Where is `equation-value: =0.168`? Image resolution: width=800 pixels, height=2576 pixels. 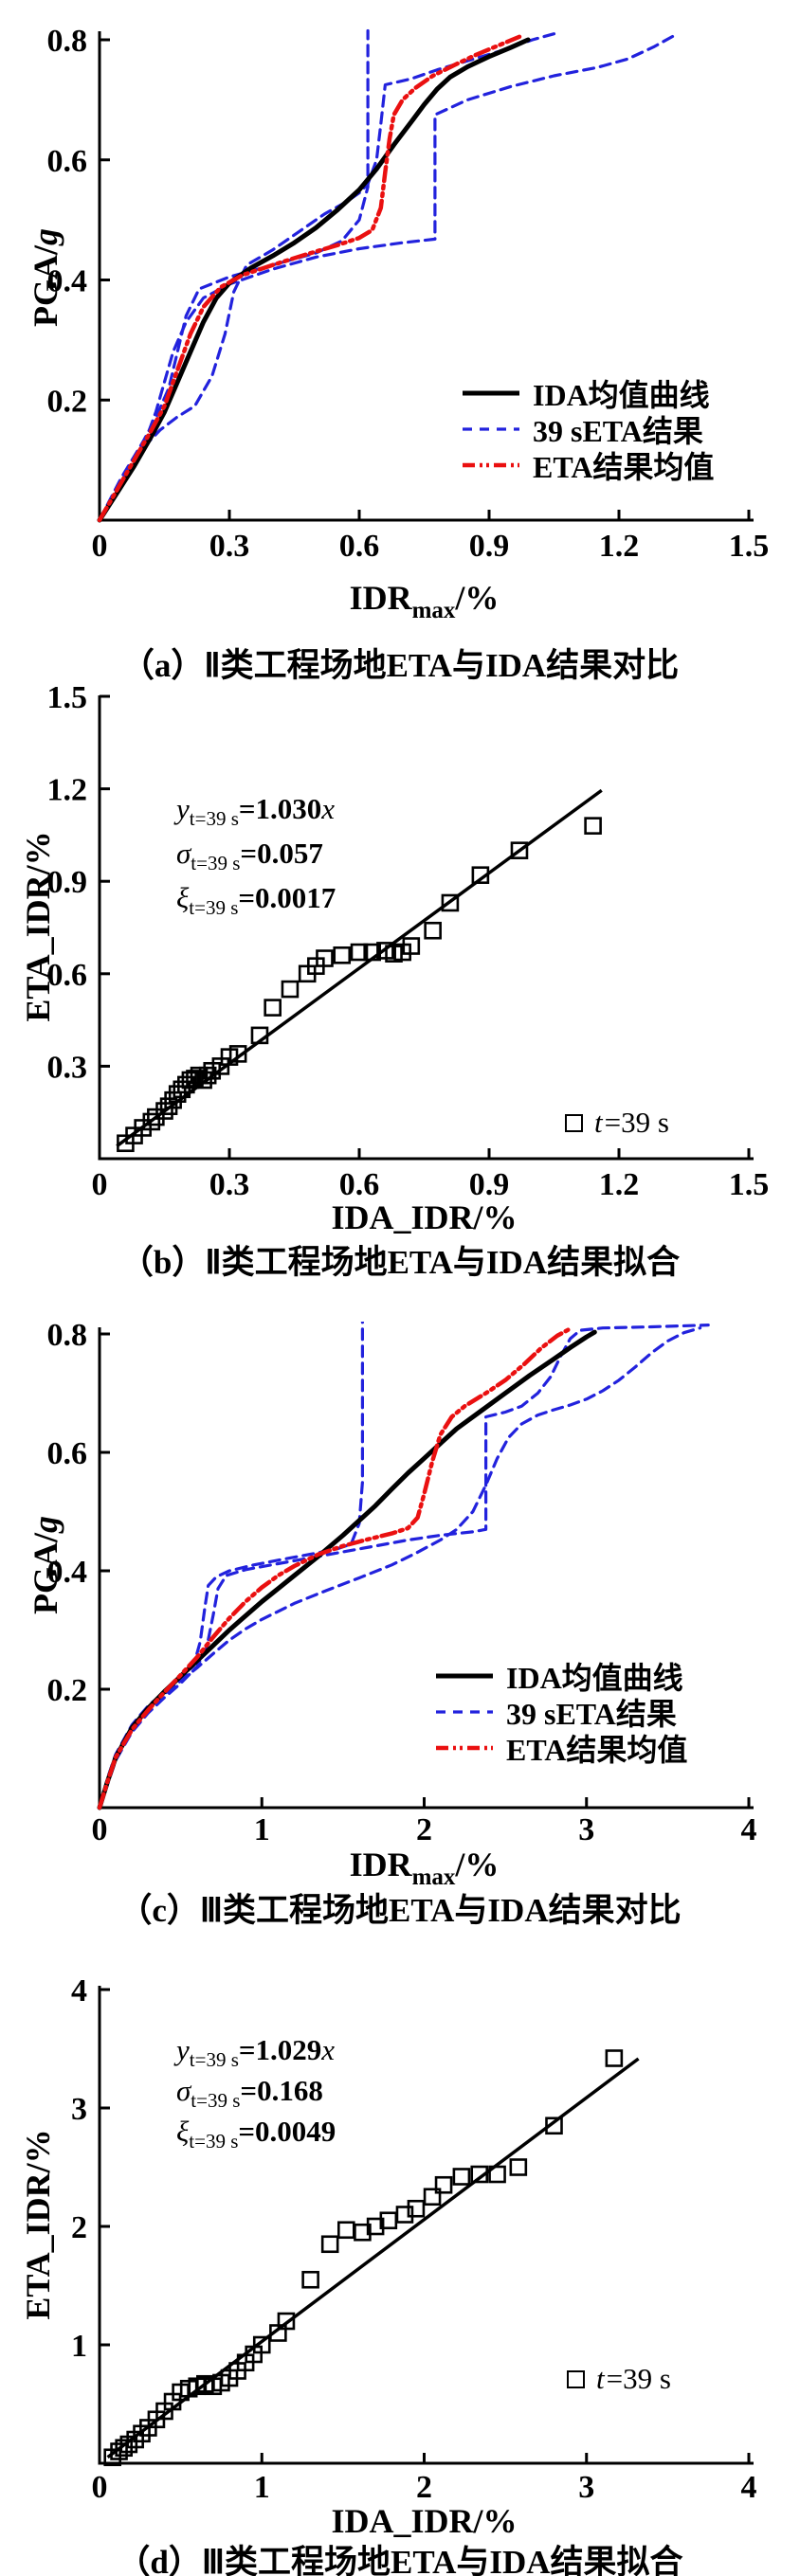 equation-value: =0.168 is located at coordinates (281, 2090).